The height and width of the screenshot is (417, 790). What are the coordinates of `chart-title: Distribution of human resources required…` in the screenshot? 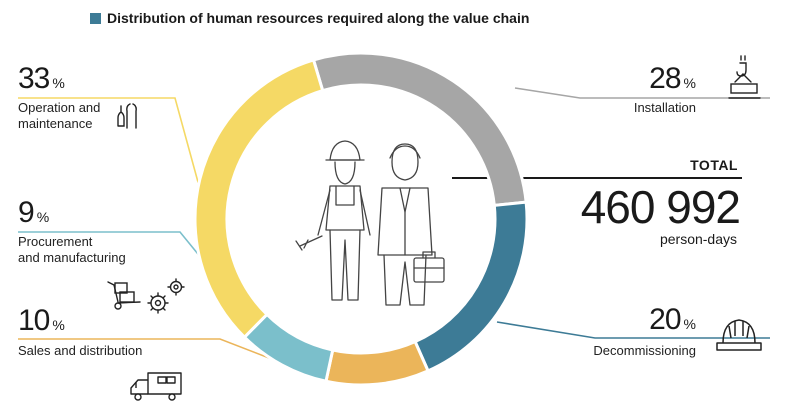 It's located at (318, 18).